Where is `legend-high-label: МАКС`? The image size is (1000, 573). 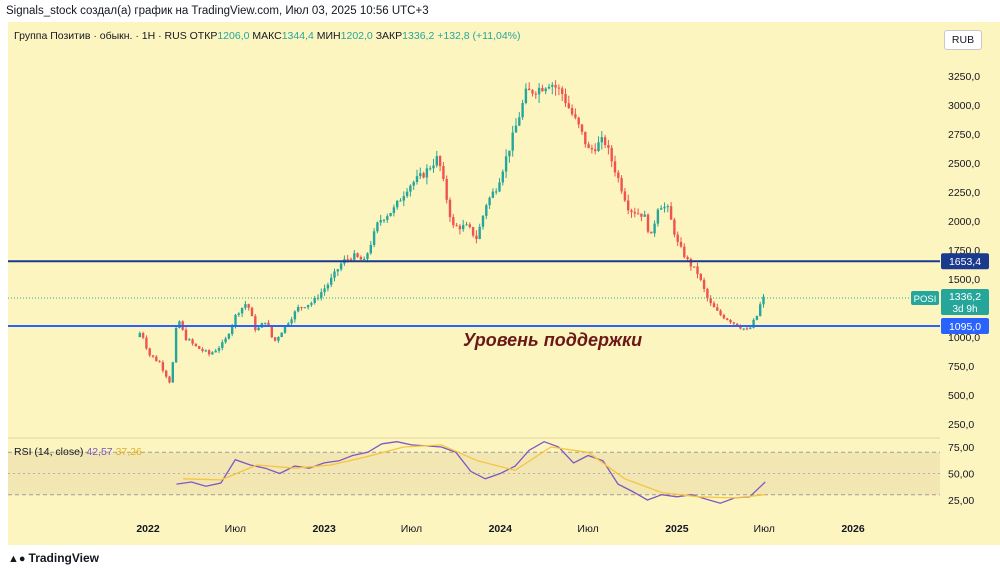 legend-high-label: МАКС is located at coordinates (267, 36).